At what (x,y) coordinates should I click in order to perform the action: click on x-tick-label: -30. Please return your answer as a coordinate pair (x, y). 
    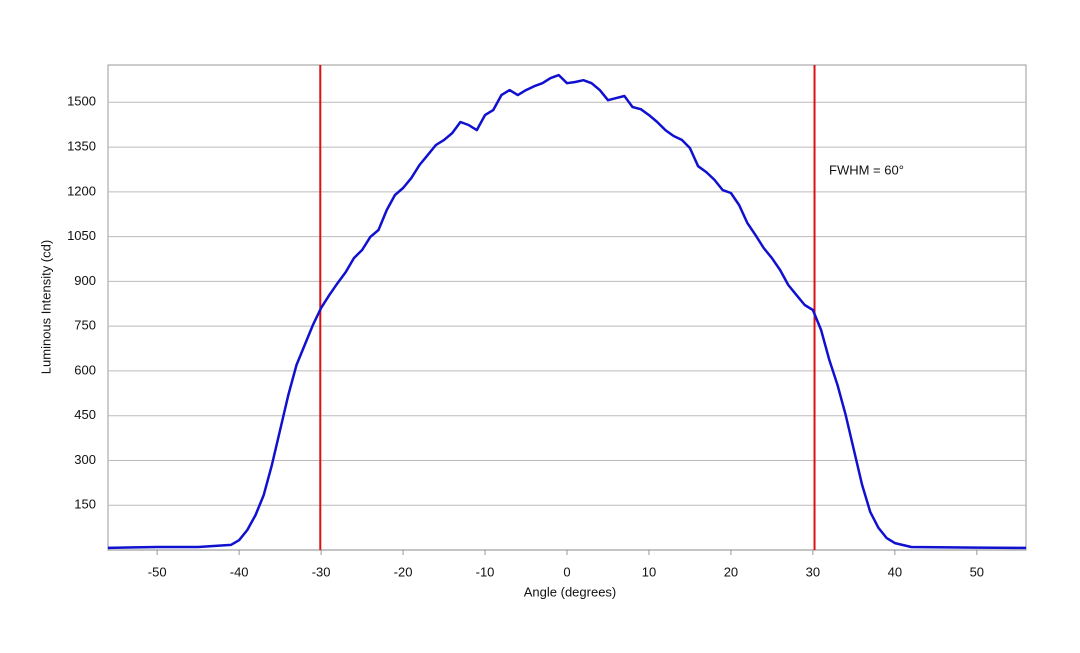
    Looking at the image, I should click on (321, 571).